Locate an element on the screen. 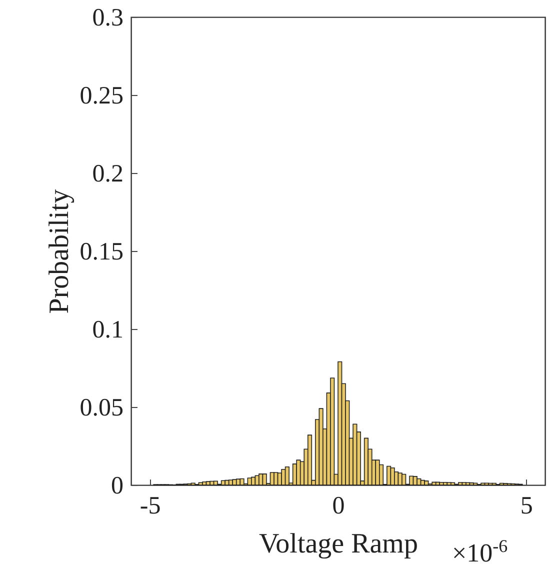 This screenshot has height=580, width=551. y-tick-label: 0.2 is located at coordinates (108, 174).